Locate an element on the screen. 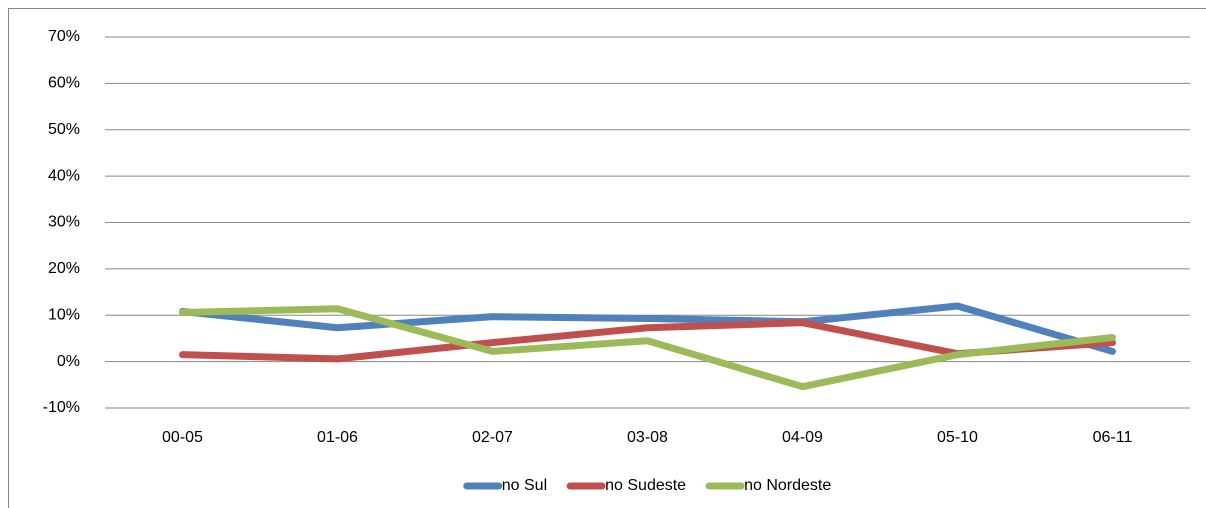 The width and height of the screenshot is (1206, 508). x-tick-label: 05-10 is located at coordinates (957, 437).